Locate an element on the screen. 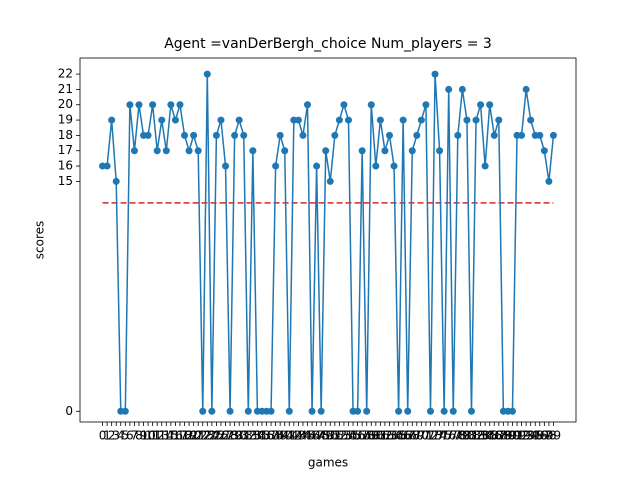 Image resolution: width=640 pixels, height=480 pixels. x-tick-label: 64 is located at coordinates (393, 436).